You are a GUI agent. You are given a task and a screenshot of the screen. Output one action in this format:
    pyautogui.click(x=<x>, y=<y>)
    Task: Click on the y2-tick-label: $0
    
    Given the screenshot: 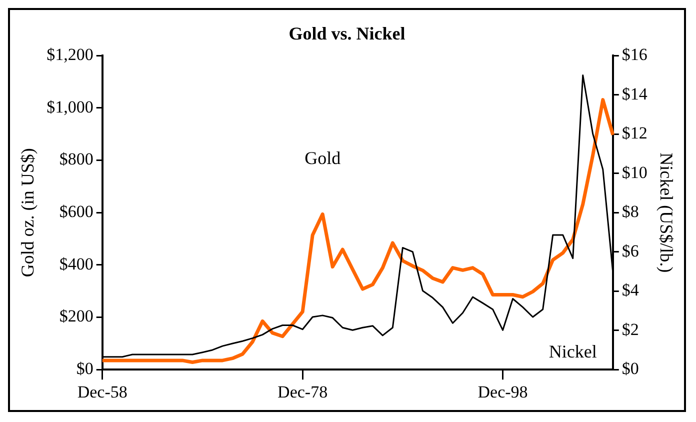 What is the action you would take?
    pyautogui.click(x=630, y=368)
    